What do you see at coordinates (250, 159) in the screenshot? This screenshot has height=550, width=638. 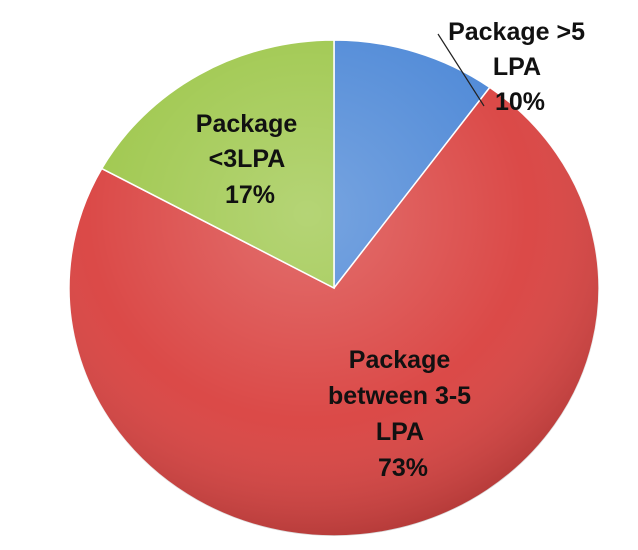 I see `slice-label-package-below-3-lpa: Package <3LPA 17%` at bounding box center [250, 159].